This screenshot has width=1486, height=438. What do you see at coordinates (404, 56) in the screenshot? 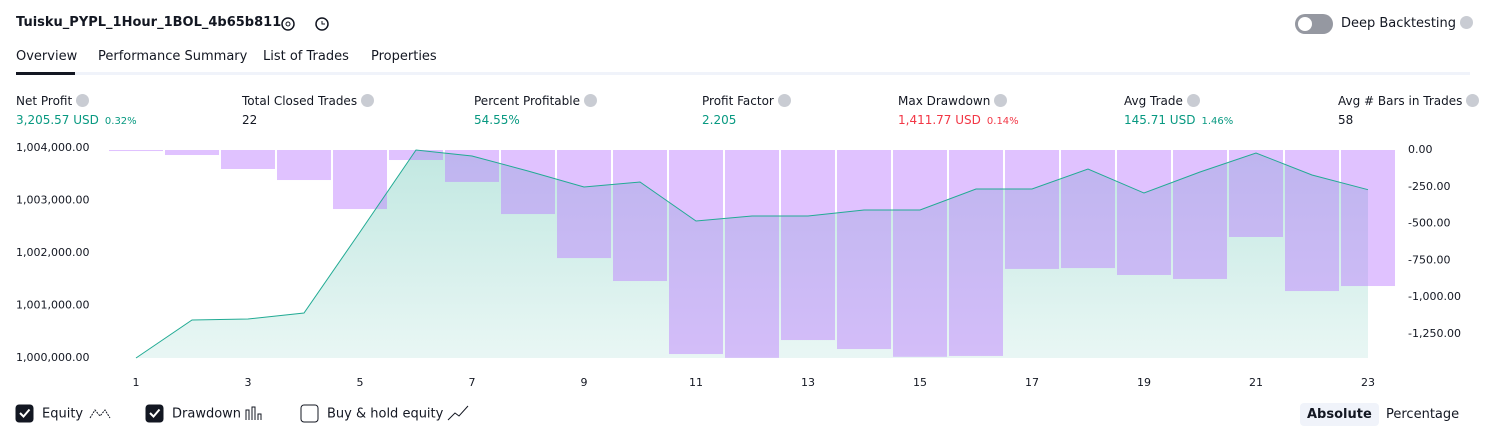
I see `tab: Properties` at bounding box center [404, 56].